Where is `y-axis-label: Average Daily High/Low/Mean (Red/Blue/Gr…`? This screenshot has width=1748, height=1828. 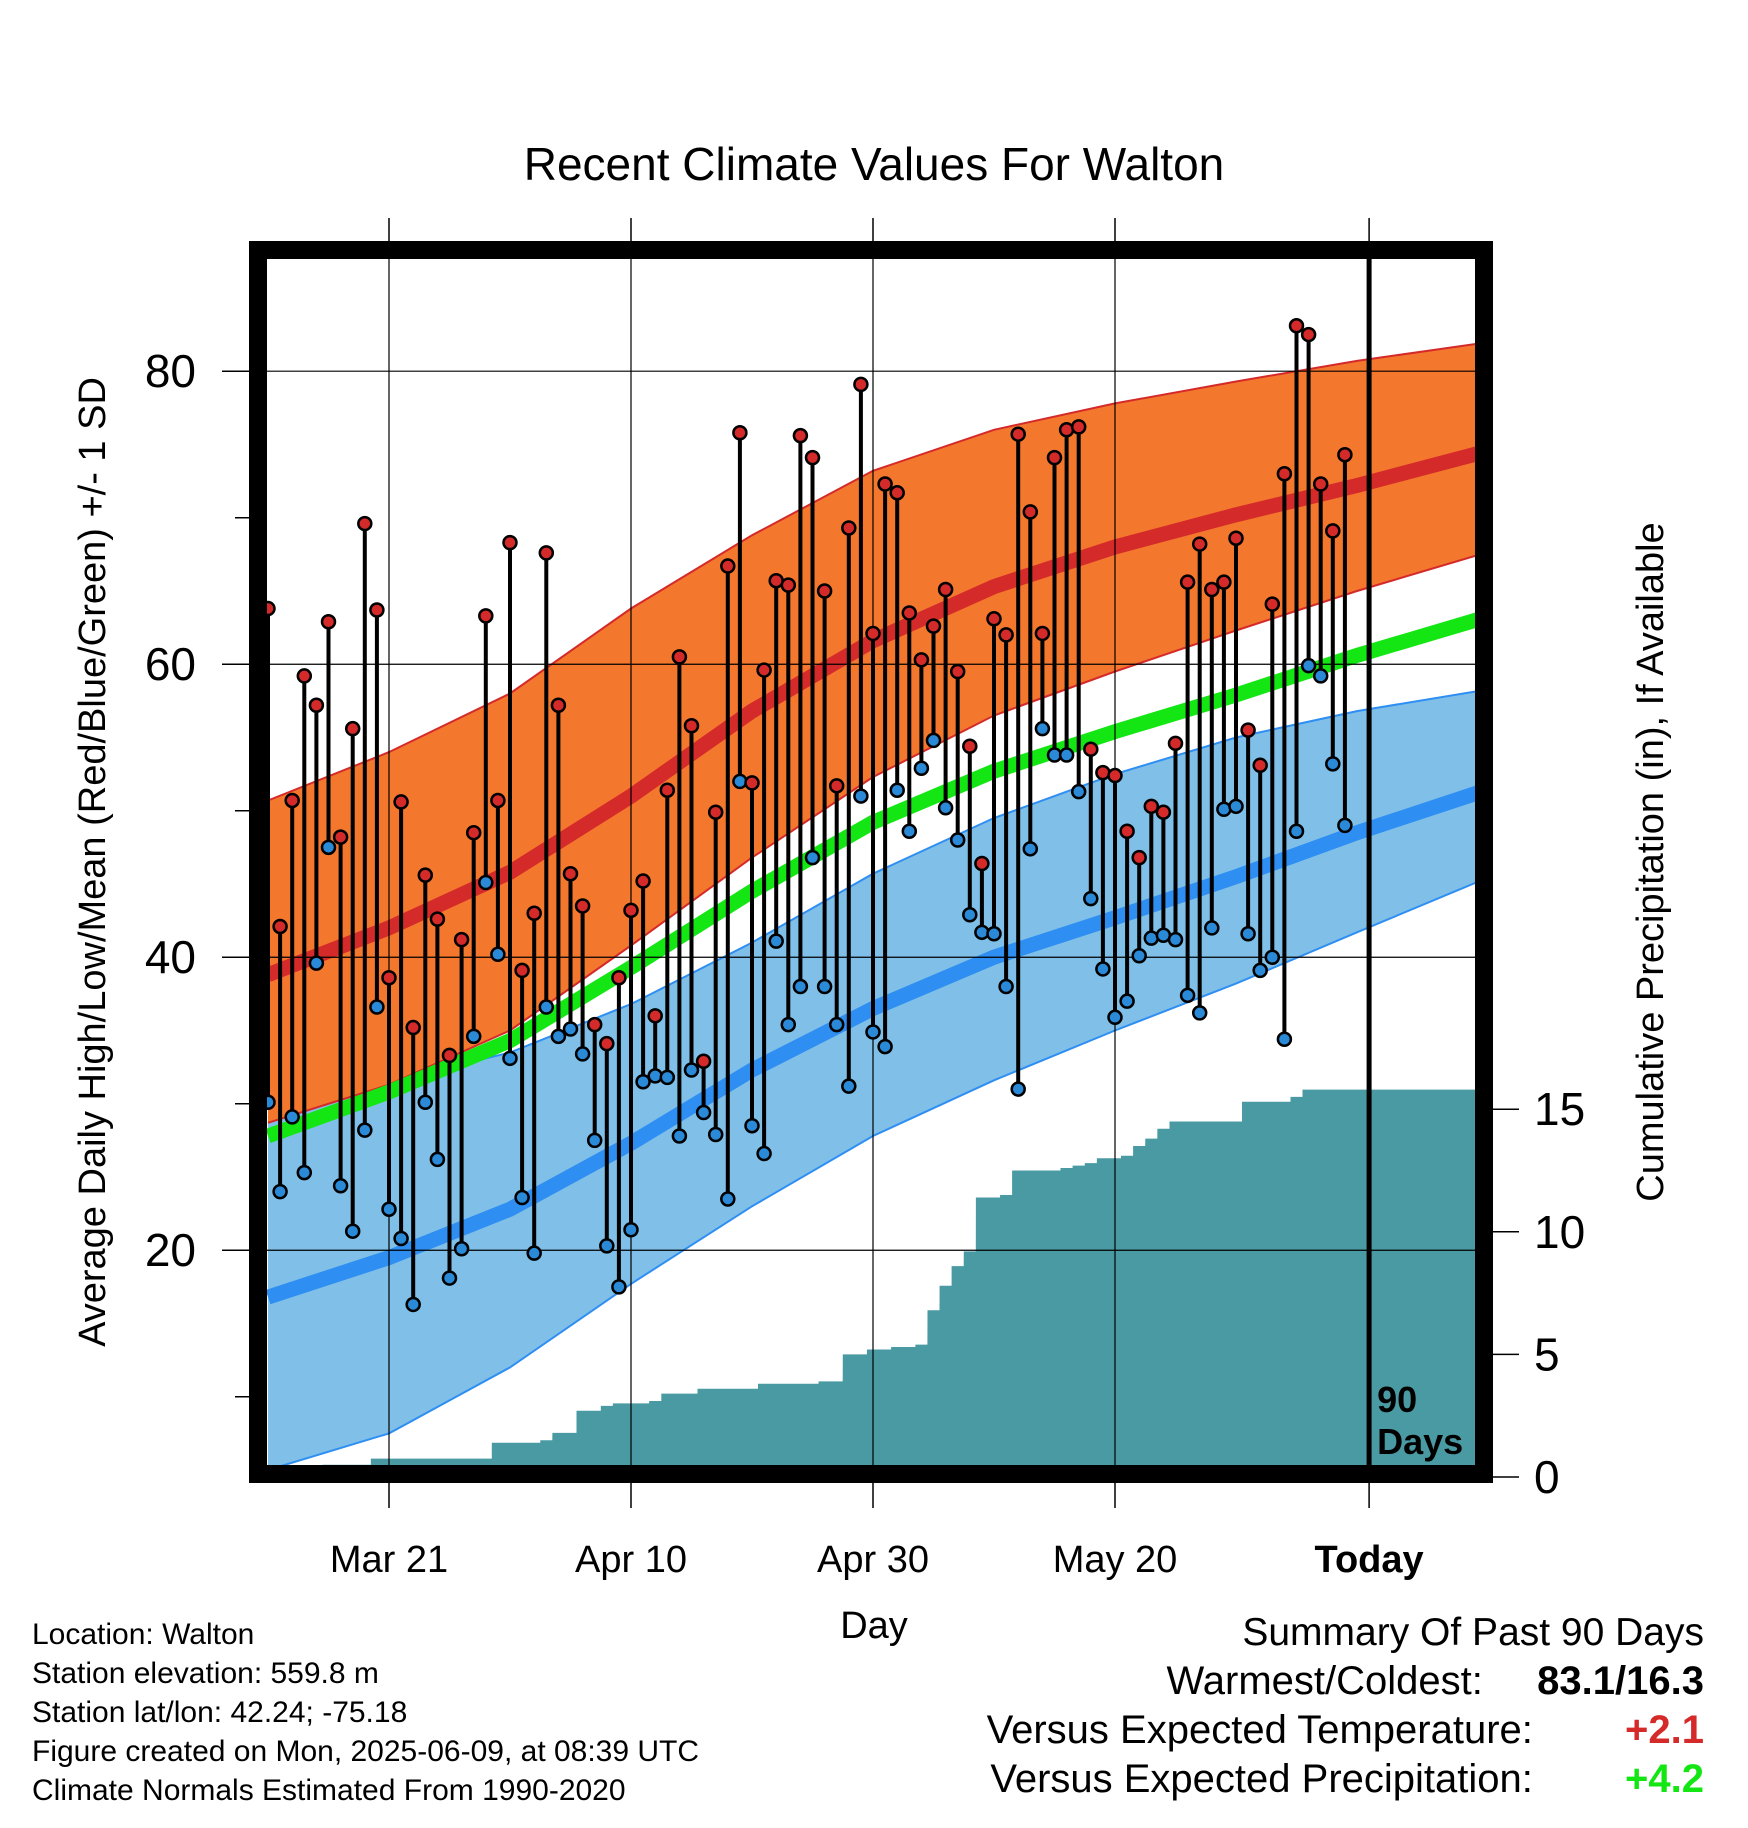 y-axis-label: Average Daily High/Low/Mean (Red/Blue/Gr… is located at coordinates (93, 862).